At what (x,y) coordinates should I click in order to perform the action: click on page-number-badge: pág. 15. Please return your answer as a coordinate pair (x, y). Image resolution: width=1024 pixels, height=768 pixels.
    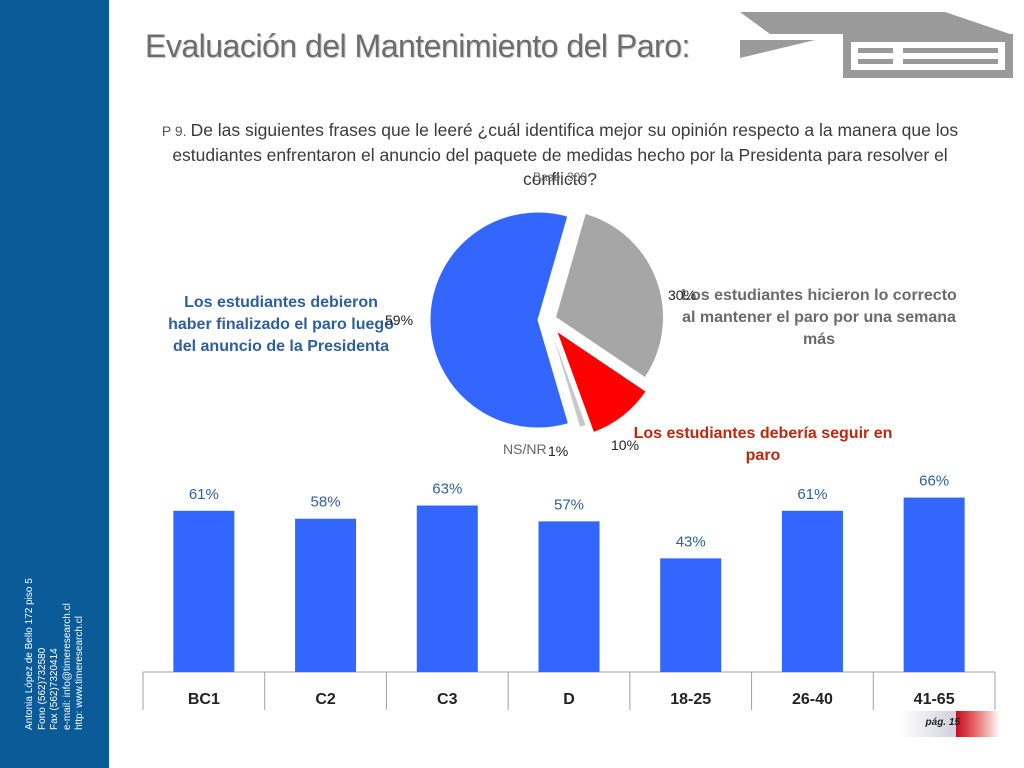
    Looking at the image, I should click on (950, 724).